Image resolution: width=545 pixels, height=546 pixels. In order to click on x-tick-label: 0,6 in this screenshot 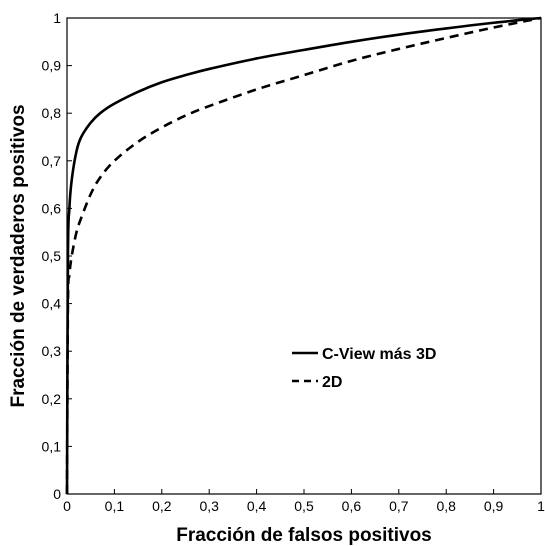, I will do `click(352, 506)`.